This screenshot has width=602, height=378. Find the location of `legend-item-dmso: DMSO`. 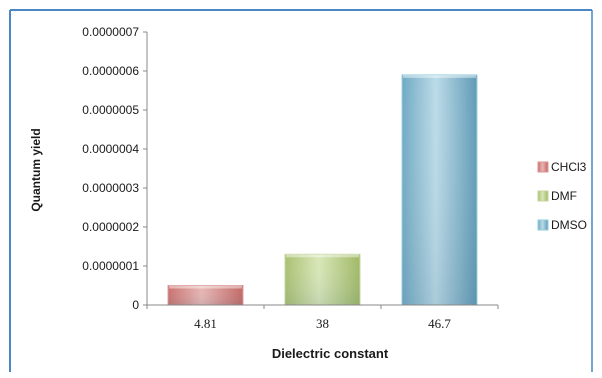

legend-item-dmso: DMSO is located at coordinates (562, 225).